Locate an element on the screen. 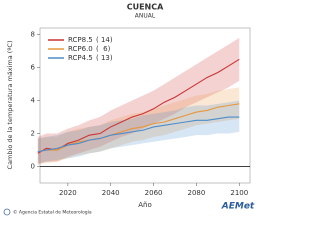 The image size is (320, 240). legend-count: ( 13) is located at coordinates (104, 58).